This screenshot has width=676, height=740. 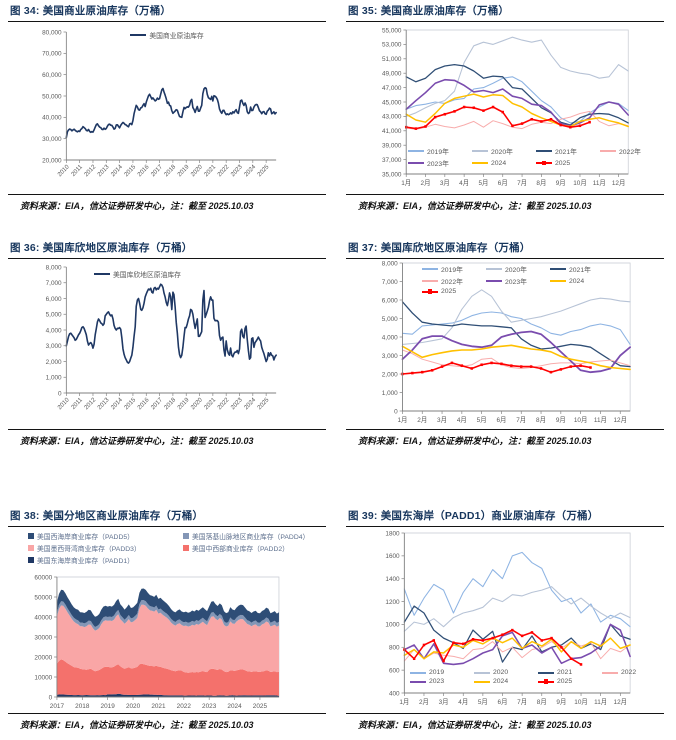 What do you see at coordinates (434, 163) in the screenshot?
I see `legend-item: 2023年` at bounding box center [434, 163].